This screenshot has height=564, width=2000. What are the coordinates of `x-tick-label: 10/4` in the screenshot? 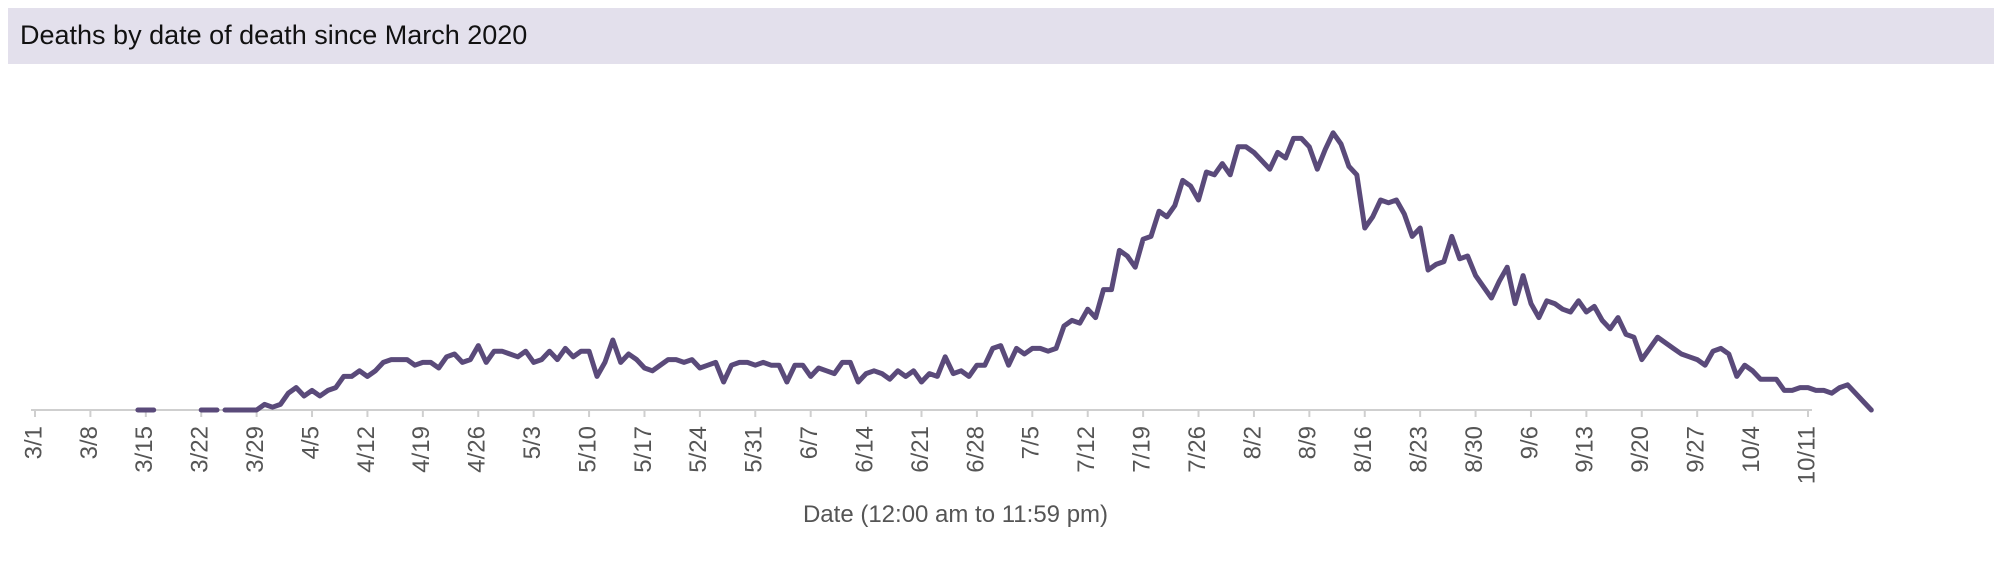 It's located at (1751, 449).